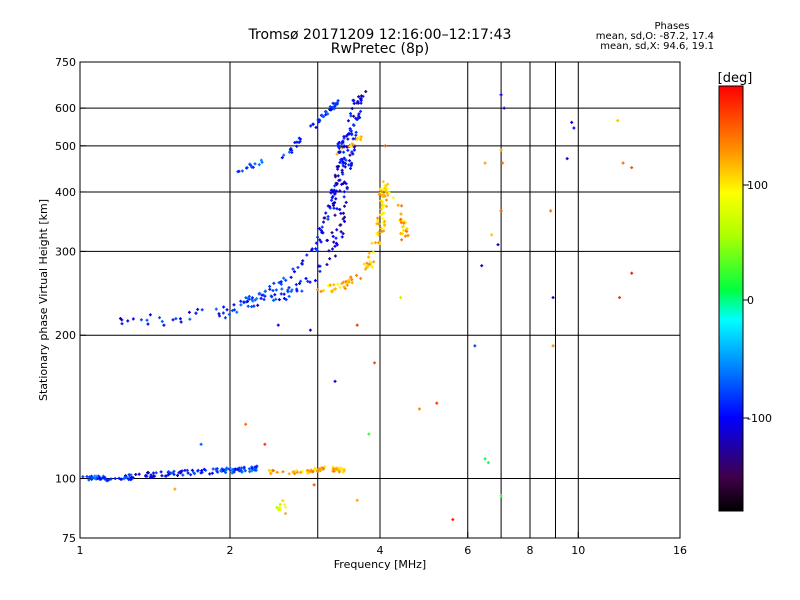  Describe the element at coordinates (467, 550) in the screenshot. I see `x-tick-label: 6` at that location.